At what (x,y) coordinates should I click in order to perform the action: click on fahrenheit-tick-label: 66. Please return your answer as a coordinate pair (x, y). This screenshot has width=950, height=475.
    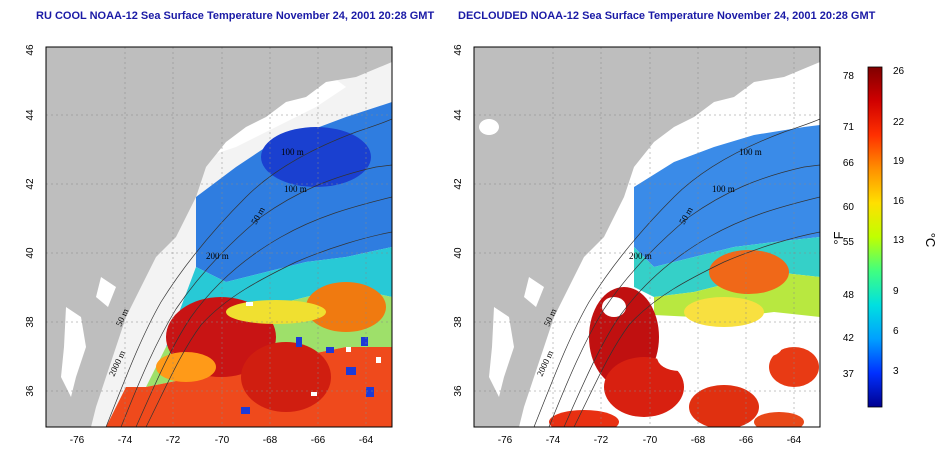
    Looking at the image, I should click on (849, 163).